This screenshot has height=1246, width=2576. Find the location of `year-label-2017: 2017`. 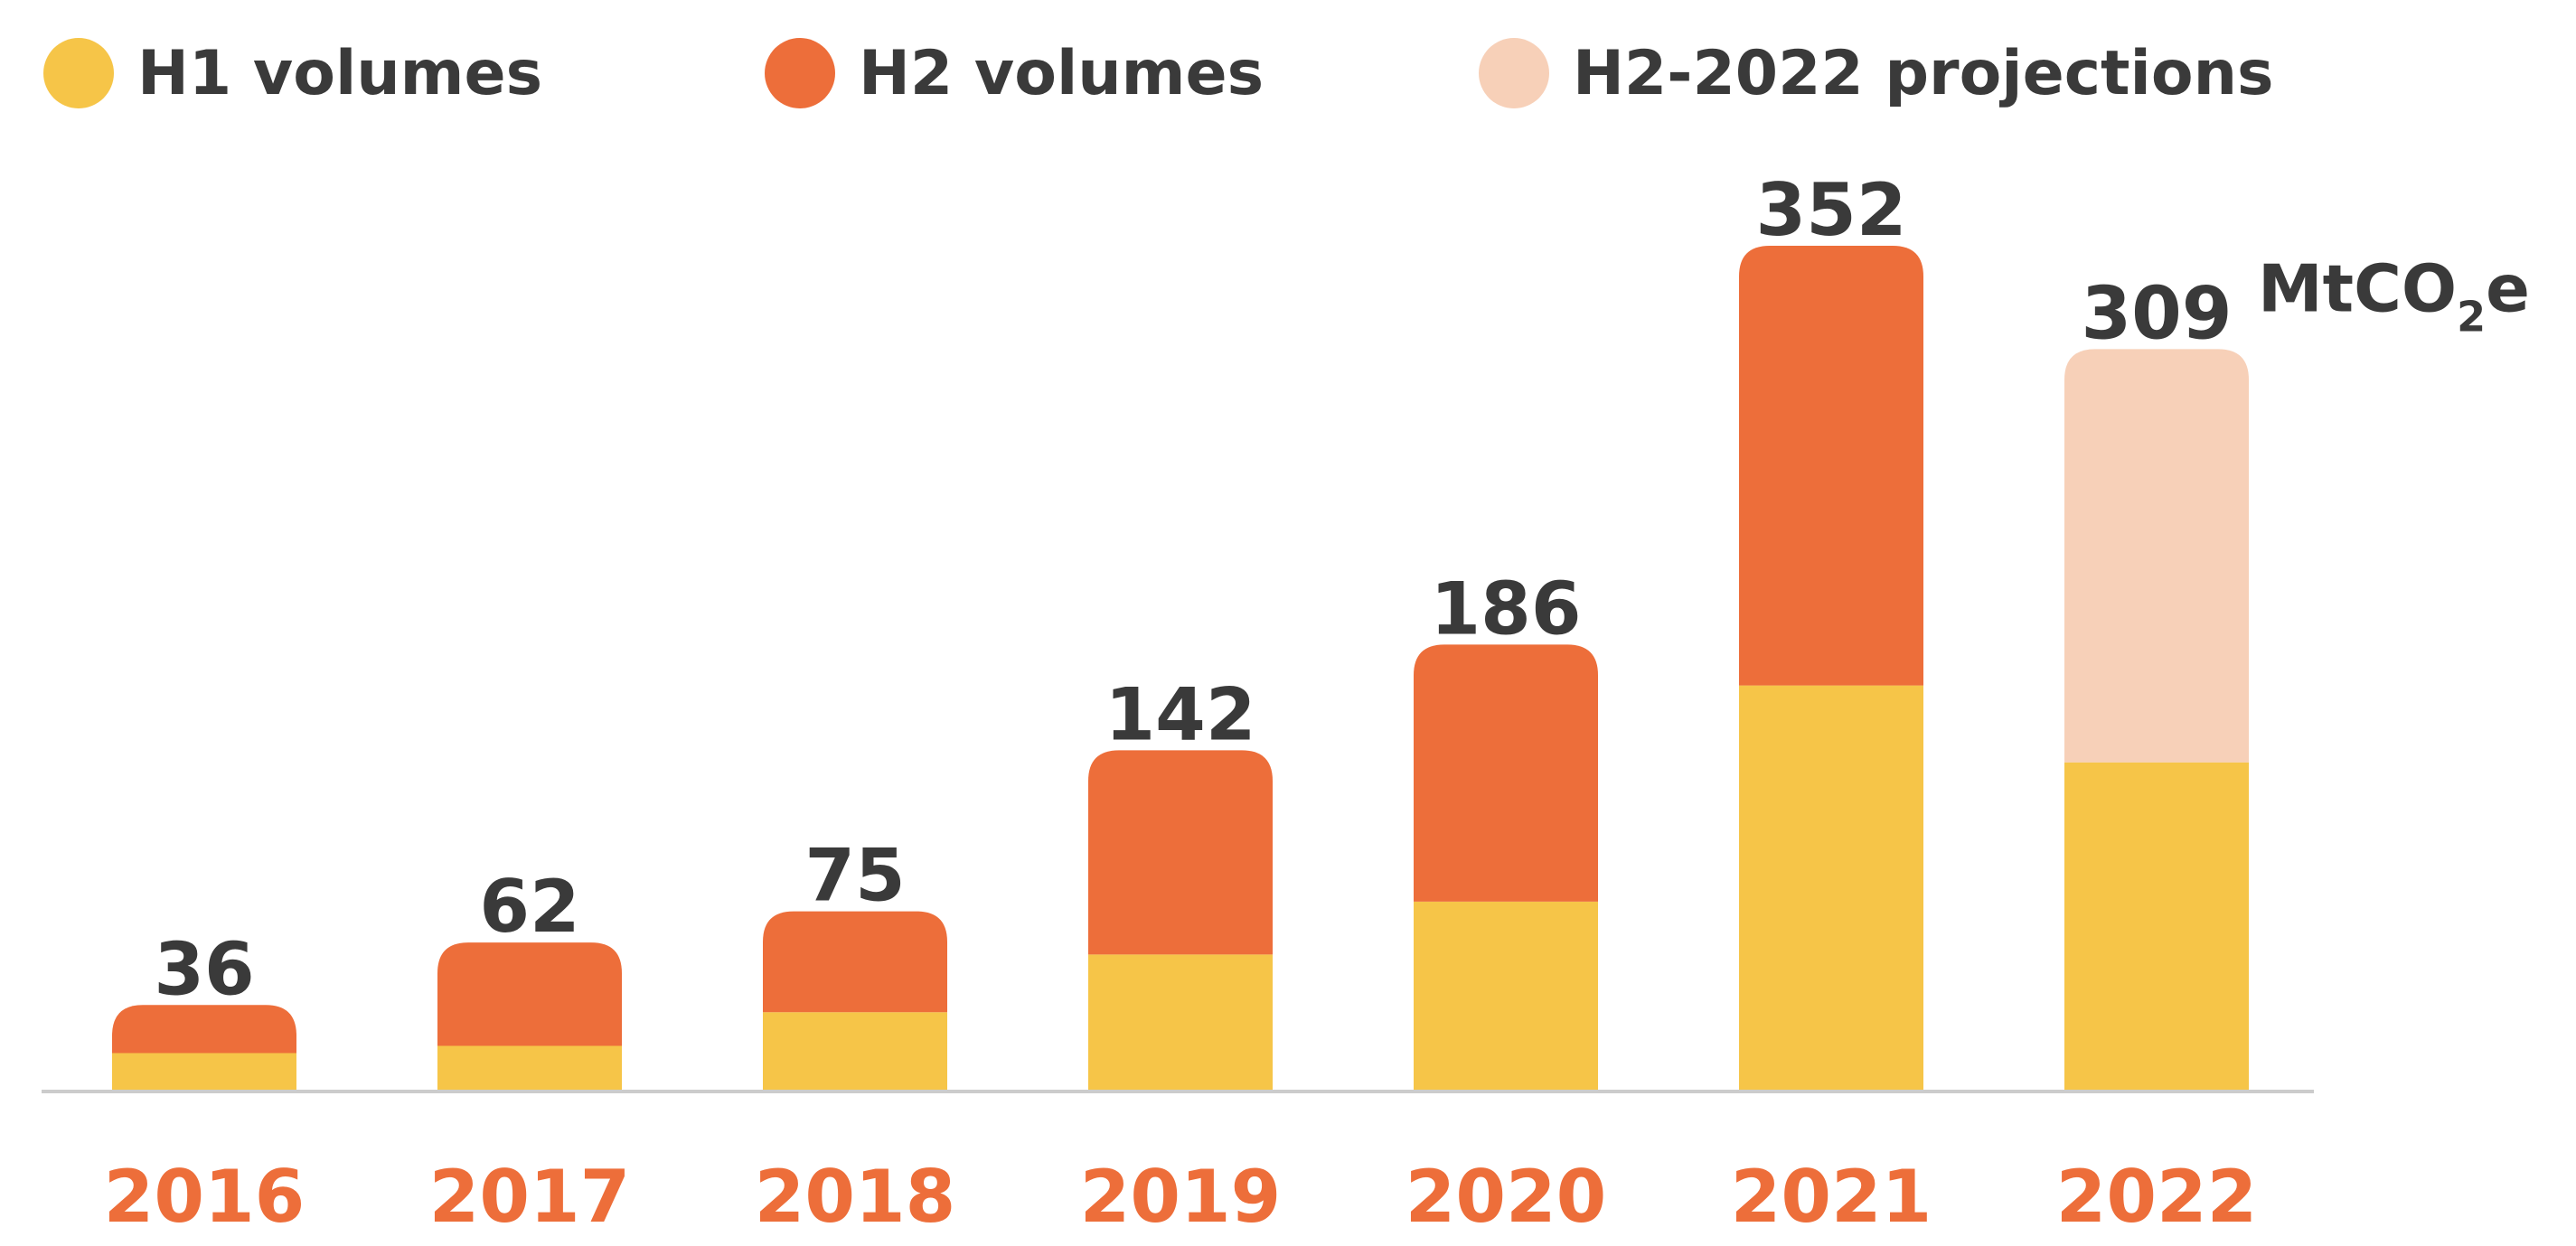

year-label-2017: 2017 is located at coordinates (530, 1197).